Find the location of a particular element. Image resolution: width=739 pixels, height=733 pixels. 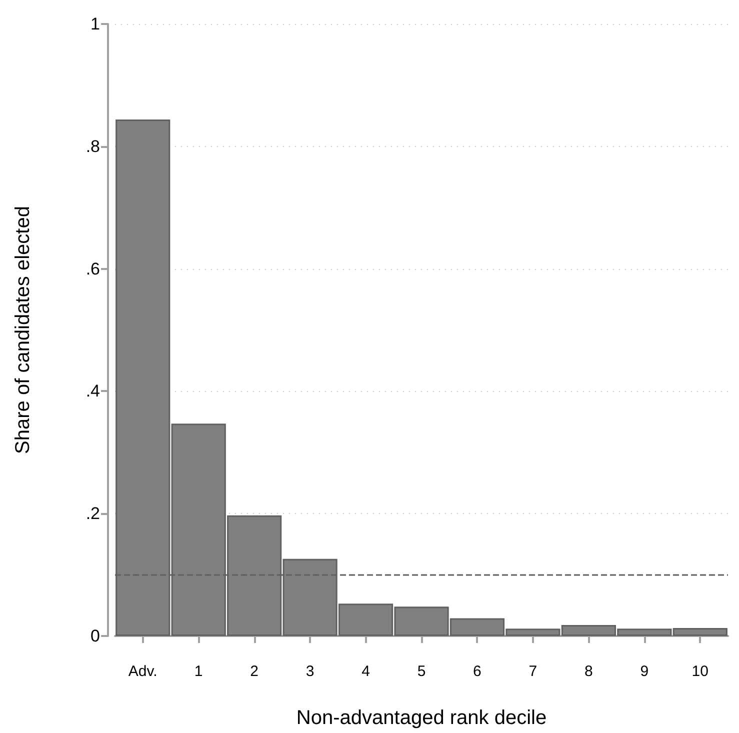

y-tick-label: 0 is located at coordinates (95, 636).